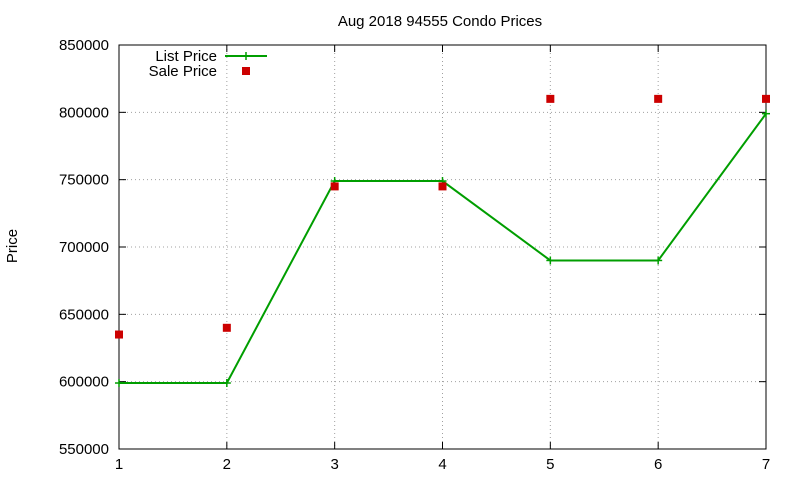 Image resolution: width=800 pixels, height=480 pixels. I want to click on x-tick-label: 2, so click(227, 464).